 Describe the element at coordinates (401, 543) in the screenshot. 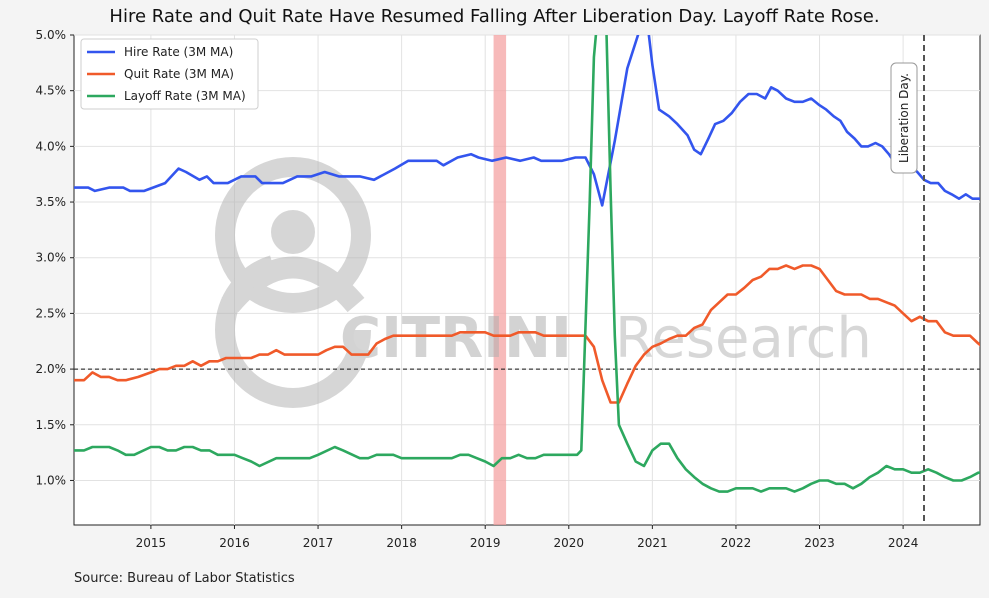

I see `x-tick-label-2018: 2018` at that location.